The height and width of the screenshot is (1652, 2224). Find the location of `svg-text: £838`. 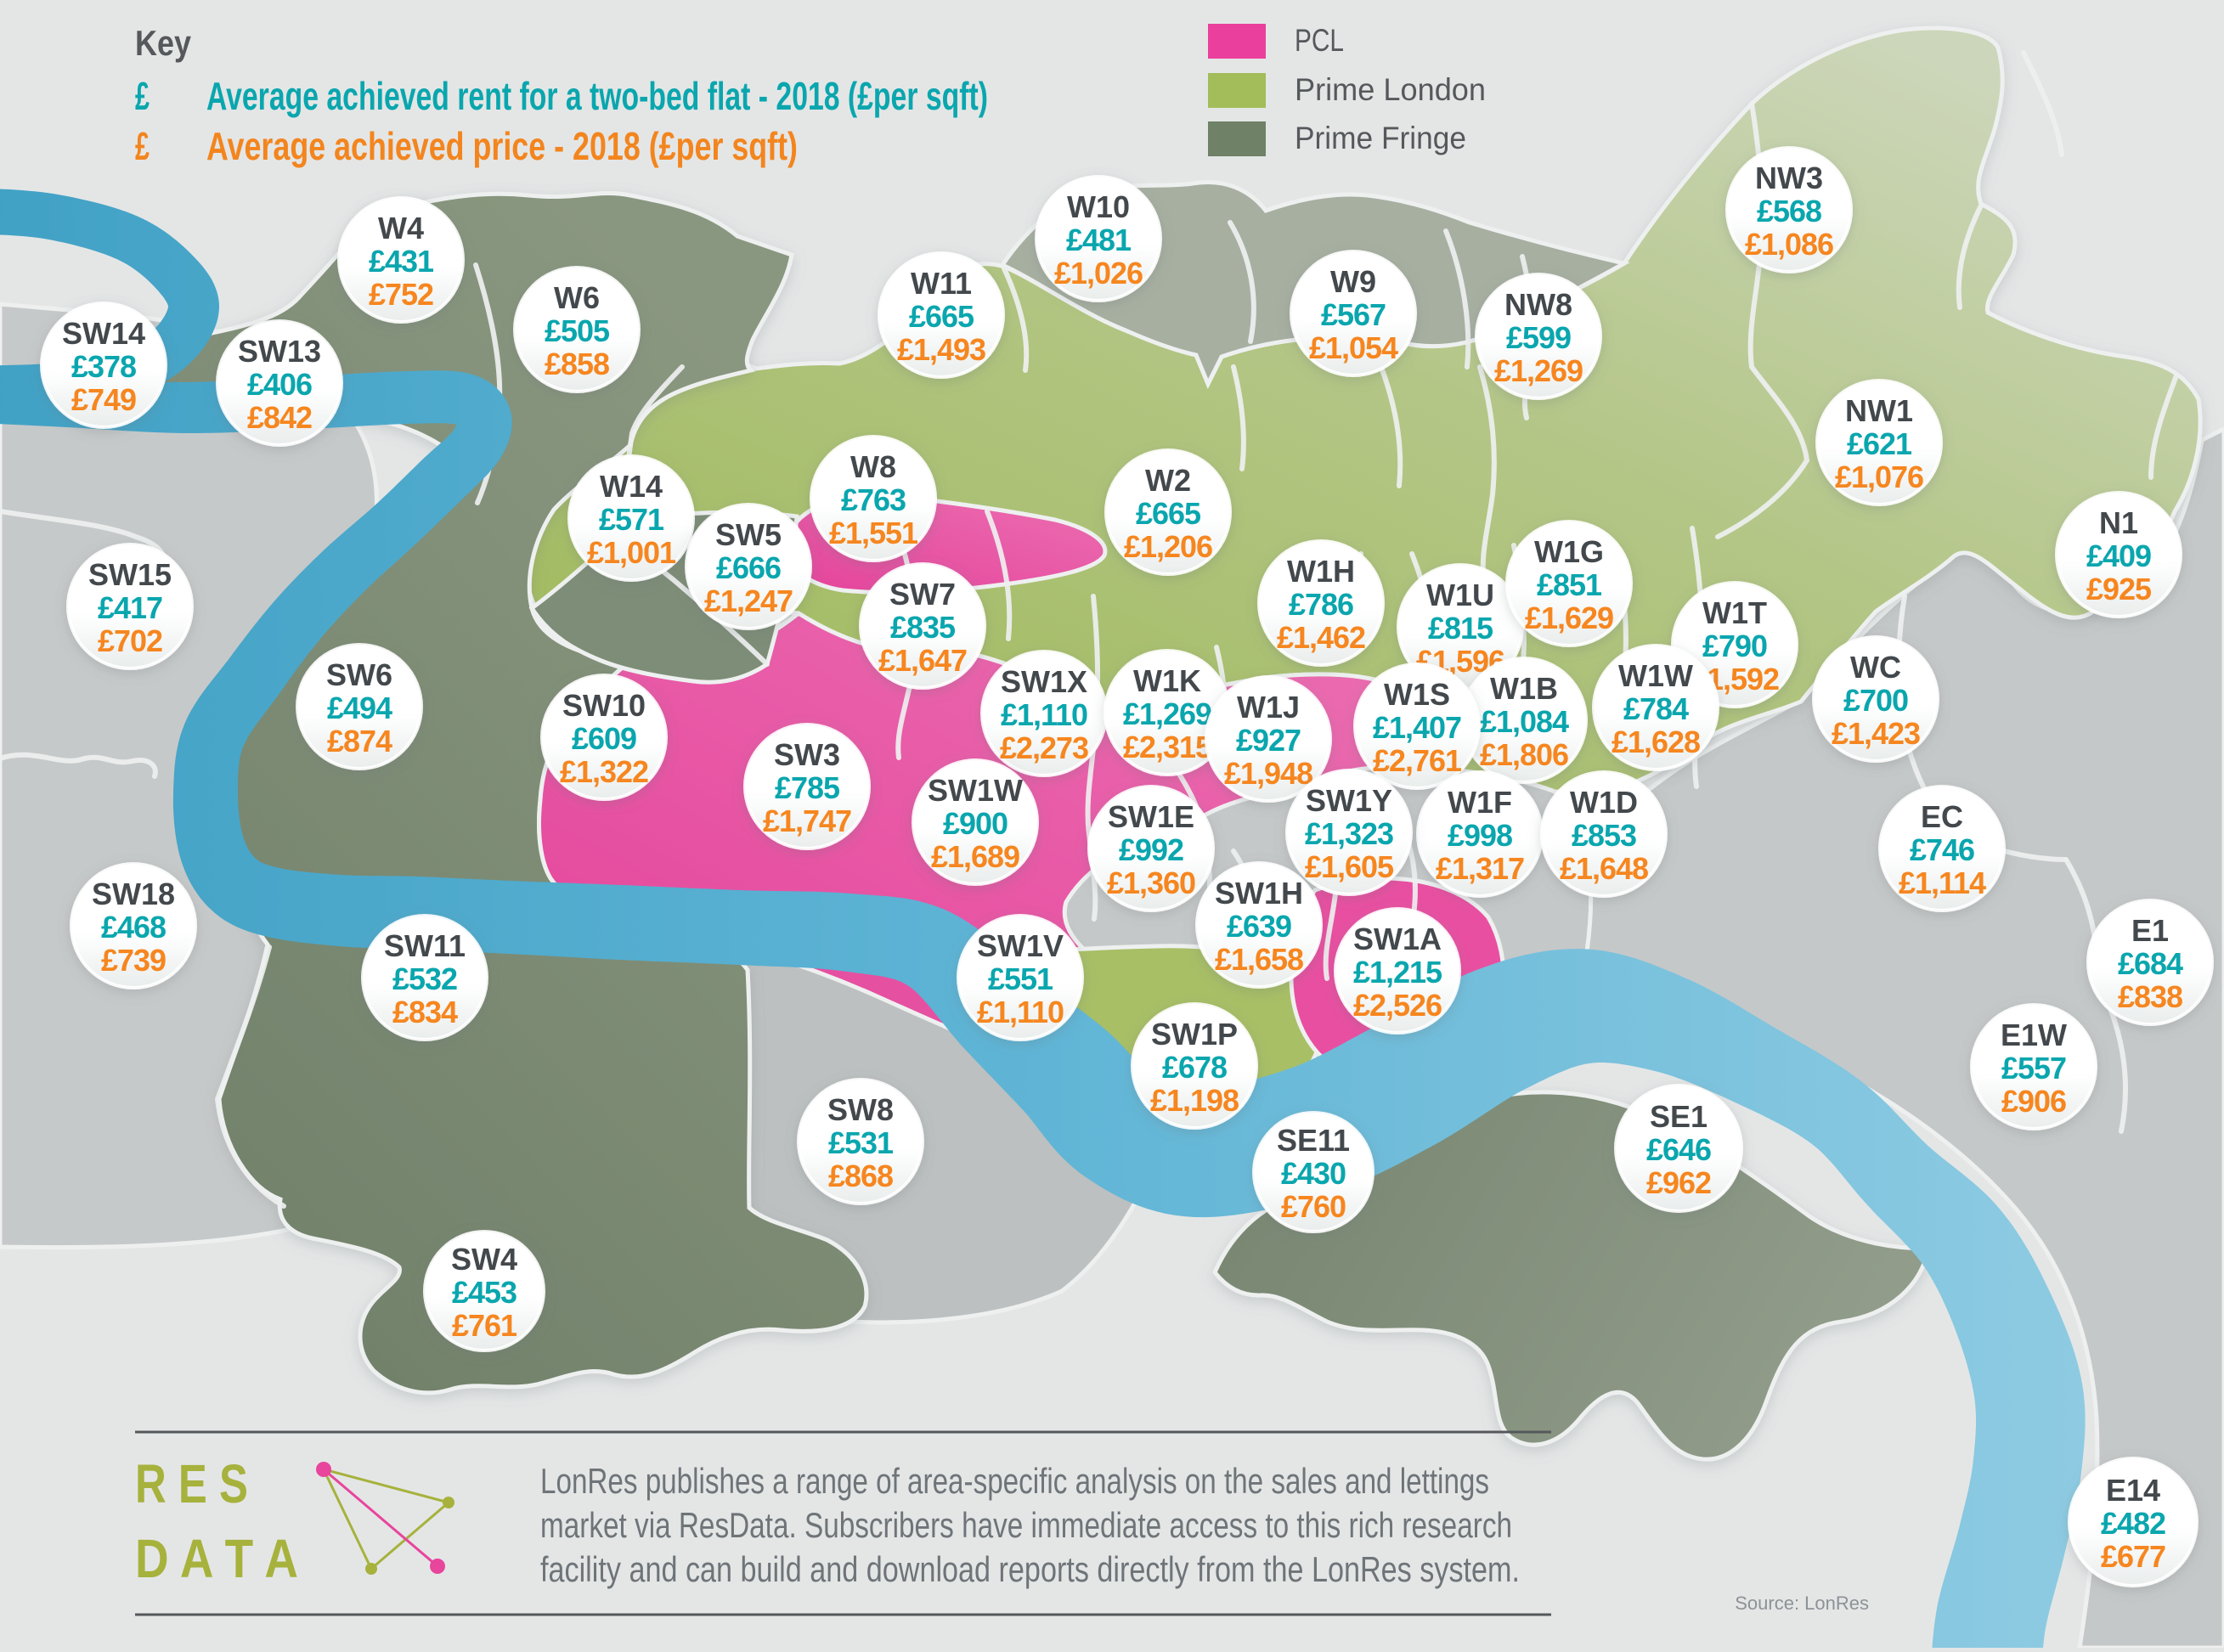

svg-text: £838 is located at coordinates (2150, 996).